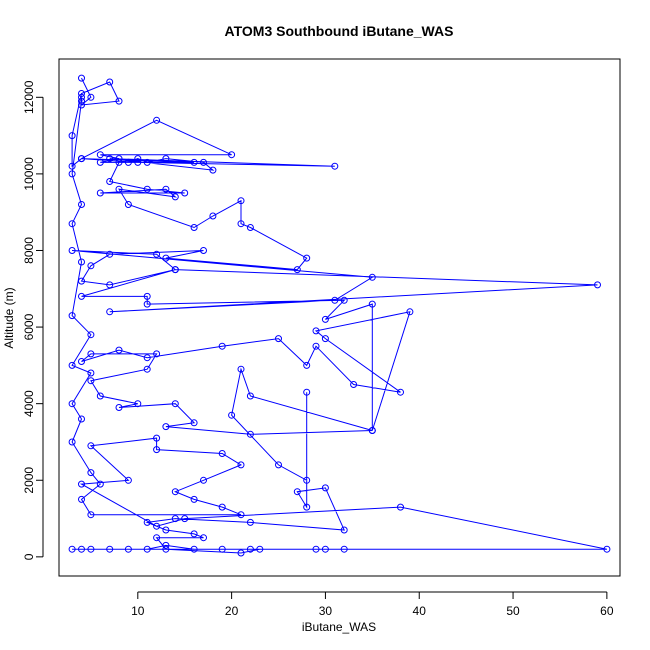  Describe the element at coordinates (29, 174) in the screenshot. I see `y-tick-label: 10000` at that location.